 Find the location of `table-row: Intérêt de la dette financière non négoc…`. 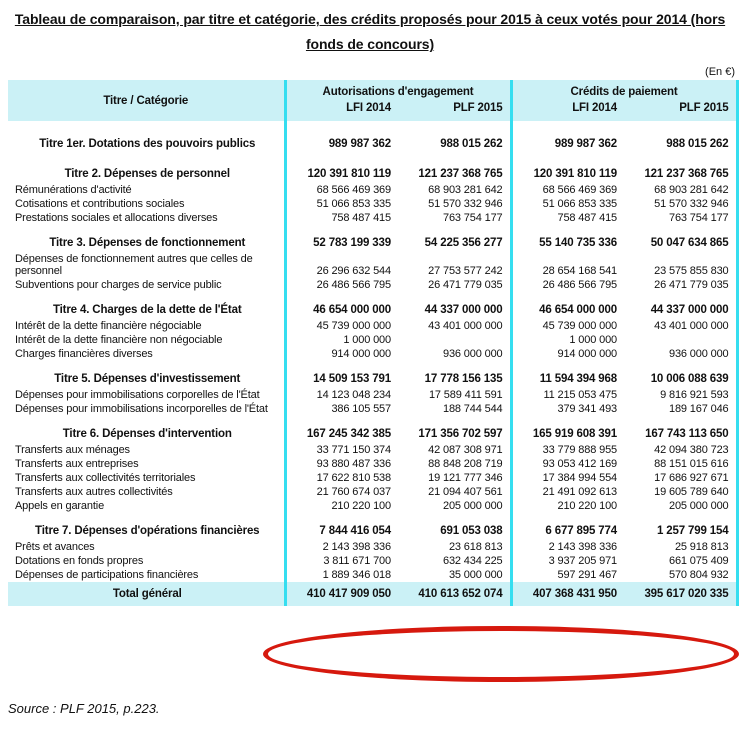

table-row: Intérêt de la dette financière non négoc… is located at coordinates (373, 340).